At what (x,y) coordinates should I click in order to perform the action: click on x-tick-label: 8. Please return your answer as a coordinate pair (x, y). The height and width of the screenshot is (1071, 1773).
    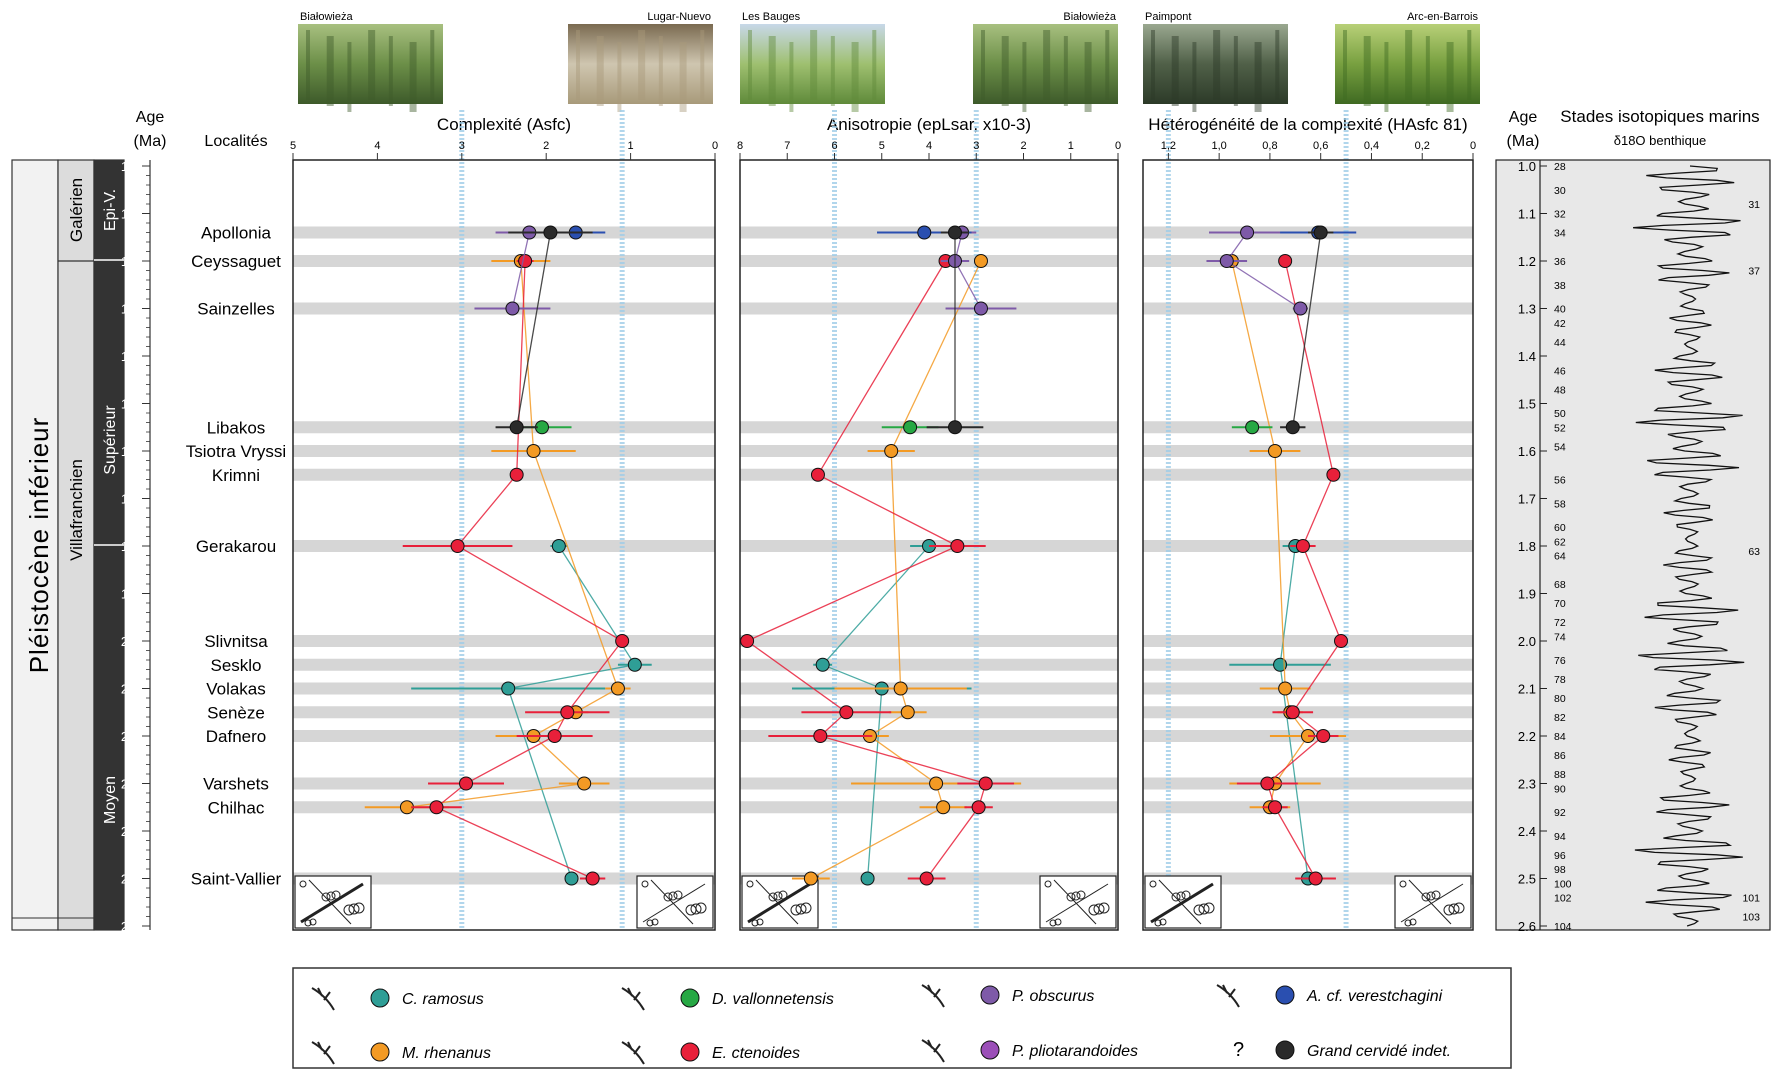
    Looking at the image, I should click on (740, 146).